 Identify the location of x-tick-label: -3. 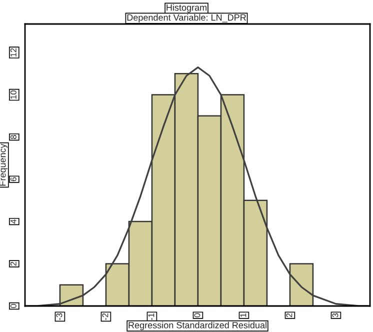
(59, 316).